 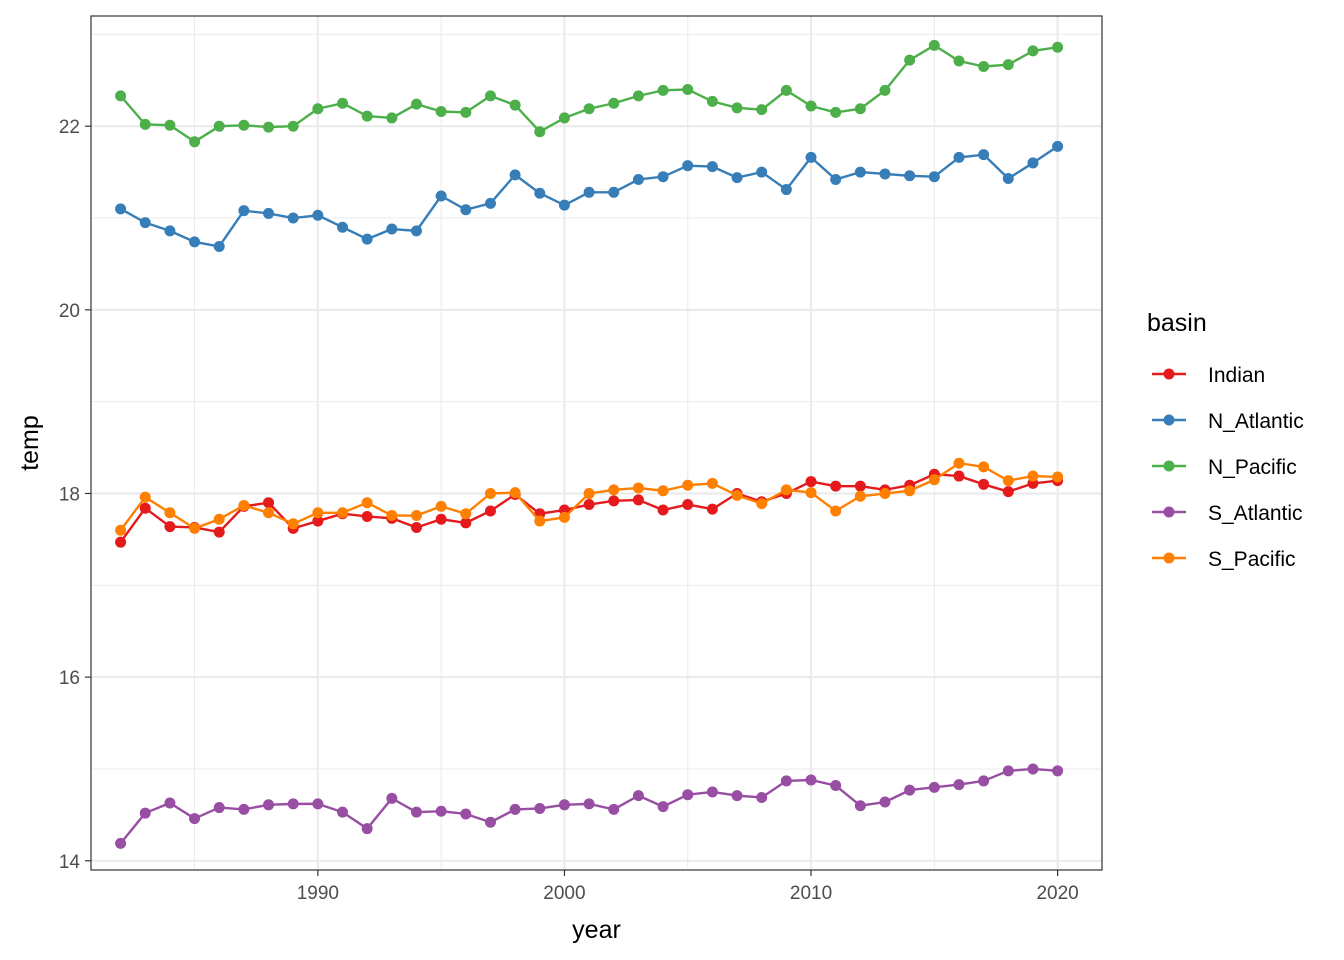 What do you see at coordinates (589, 806) in the screenshot?
I see `series-S_Atlantic` at bounding box center [589, 806].